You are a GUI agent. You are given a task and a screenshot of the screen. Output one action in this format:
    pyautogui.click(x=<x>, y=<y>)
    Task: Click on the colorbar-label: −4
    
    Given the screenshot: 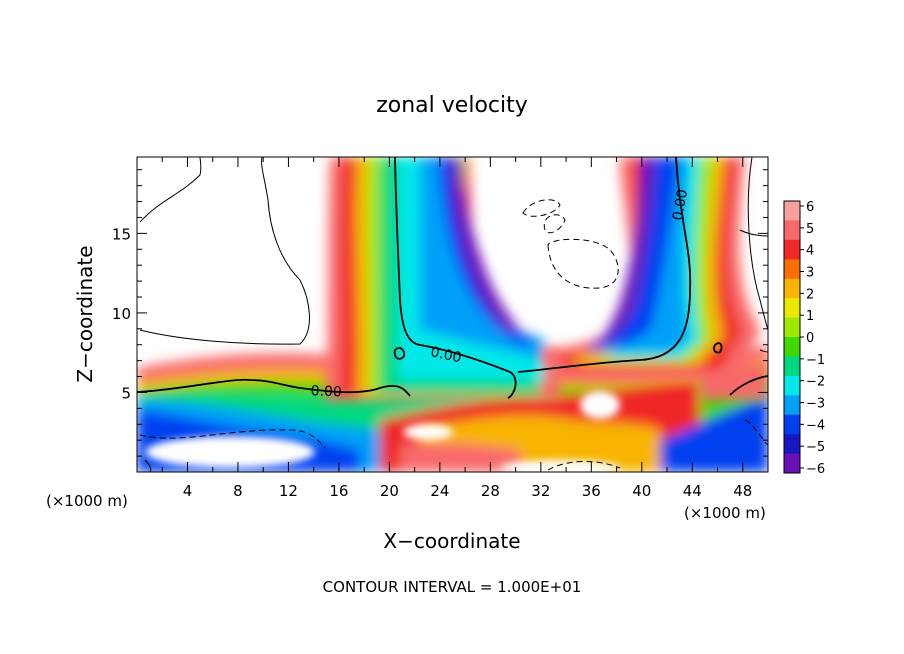 What is the action you would take?
    pyautogui.click(x=815, y=425)
    